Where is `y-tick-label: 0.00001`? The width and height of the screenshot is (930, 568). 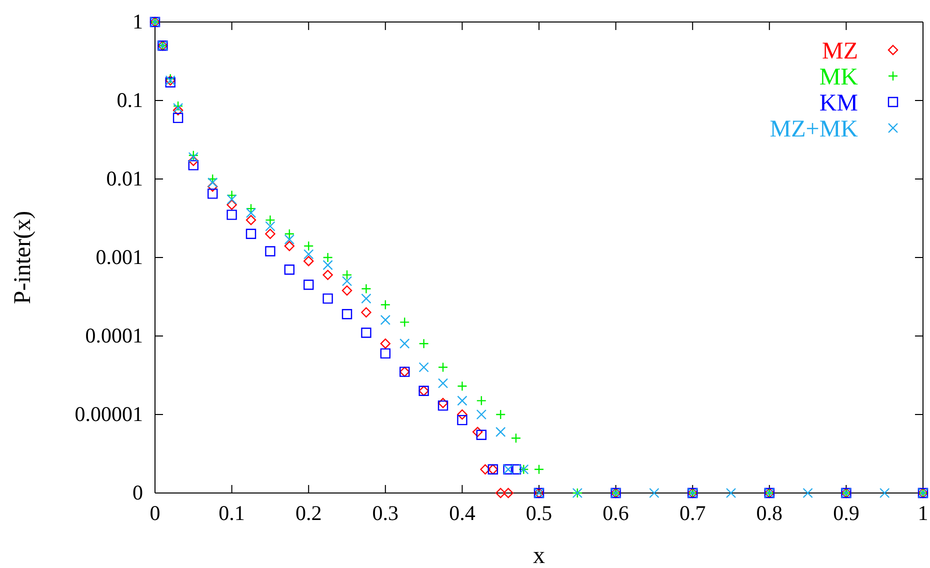
y-tick-label: 0.00001 is located at coordinates (108, 414).